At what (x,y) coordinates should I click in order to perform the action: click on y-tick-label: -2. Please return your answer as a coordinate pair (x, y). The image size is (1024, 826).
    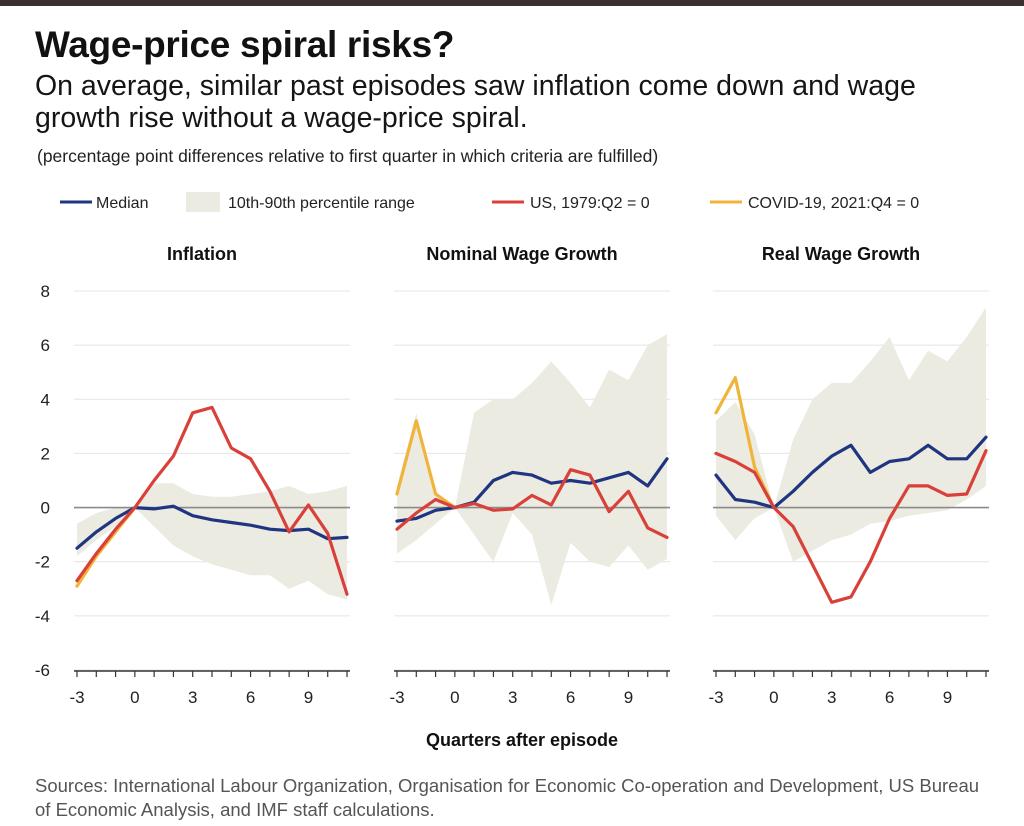
    Looking at the image, I should click on (42, 562).